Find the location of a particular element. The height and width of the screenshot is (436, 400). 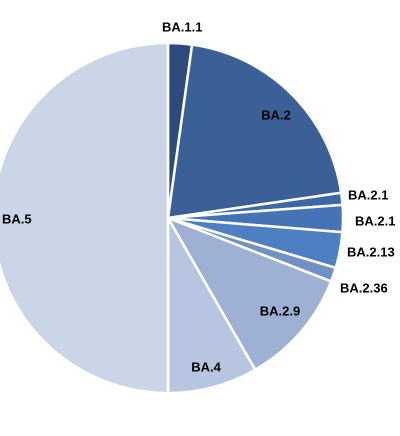

slice-label: BA.2.36 is located at coordinates (364, 287).